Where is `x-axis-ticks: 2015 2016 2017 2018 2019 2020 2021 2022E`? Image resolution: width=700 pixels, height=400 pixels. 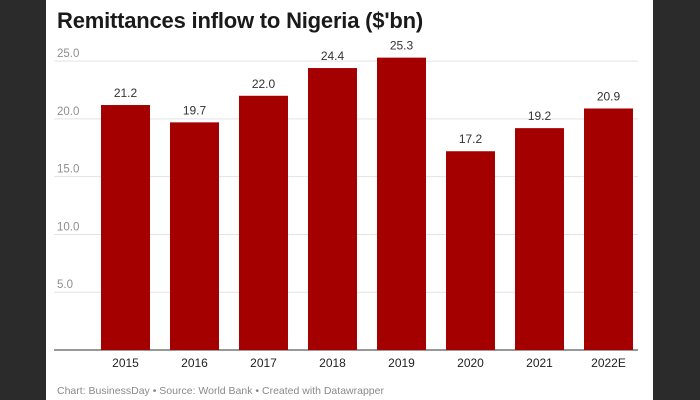
x-axis-ticks: 2015 2016 2017 2018 2019 2020 2021 2022E is located at coordinates (369, 363).